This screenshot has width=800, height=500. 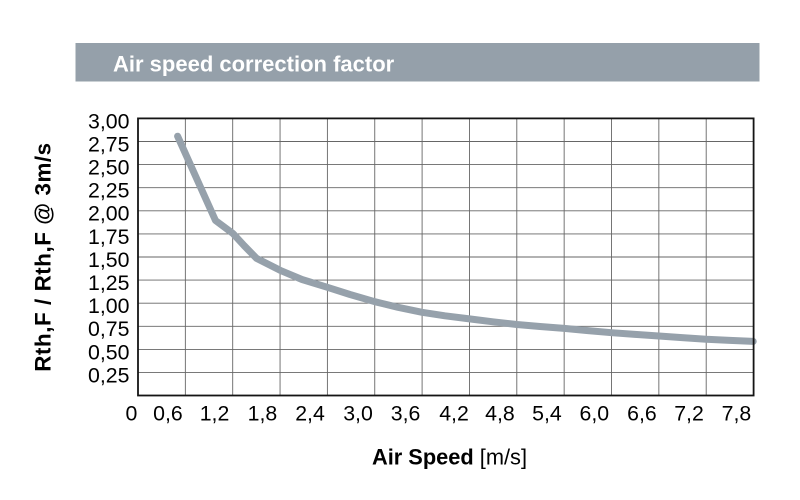 I want to click on svg-text: 7,8, so click(x=737, y=413).